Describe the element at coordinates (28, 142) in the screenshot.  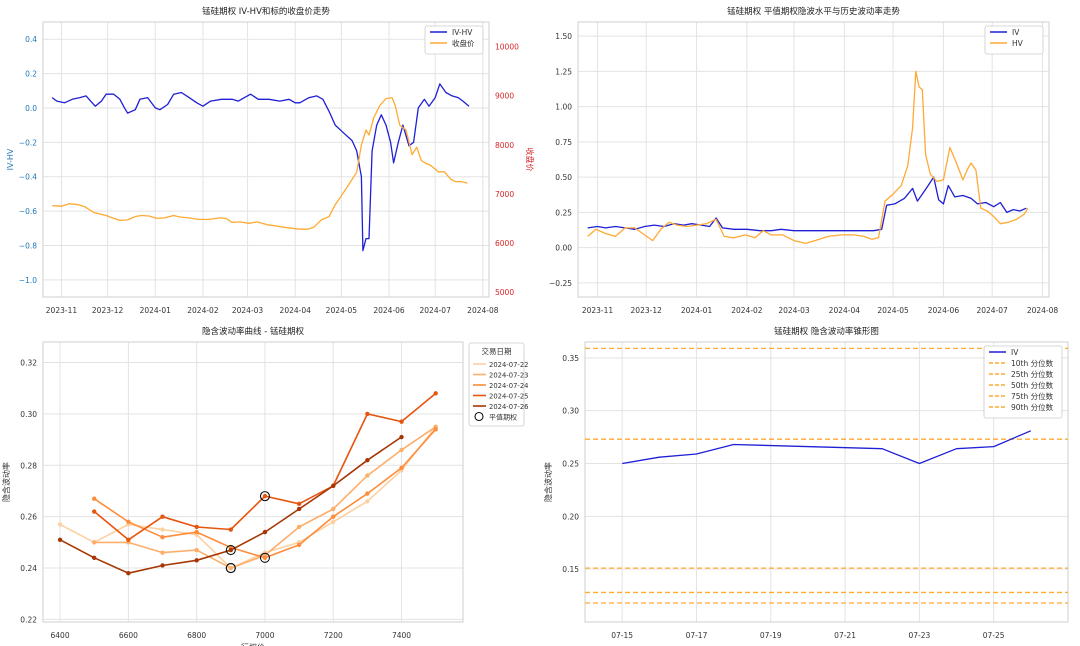
I see `y-tick-label: −0.2` at that location.